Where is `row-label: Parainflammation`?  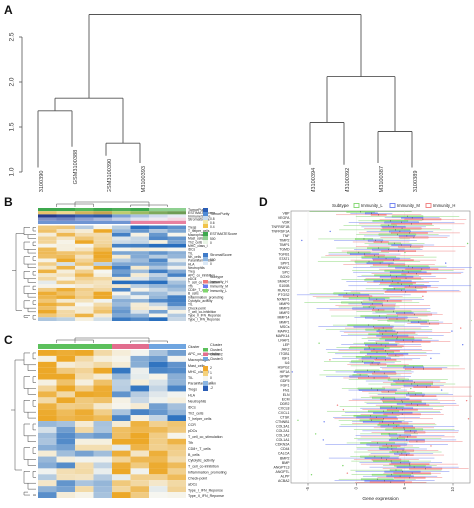 row-label: Parainflammation is located at coordinates (201, 261).